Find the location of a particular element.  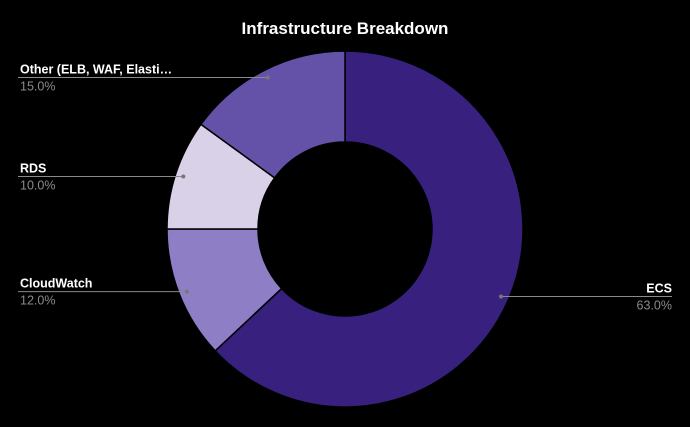

leader-dot-cloudwatch is located at coordinates (186, 291).